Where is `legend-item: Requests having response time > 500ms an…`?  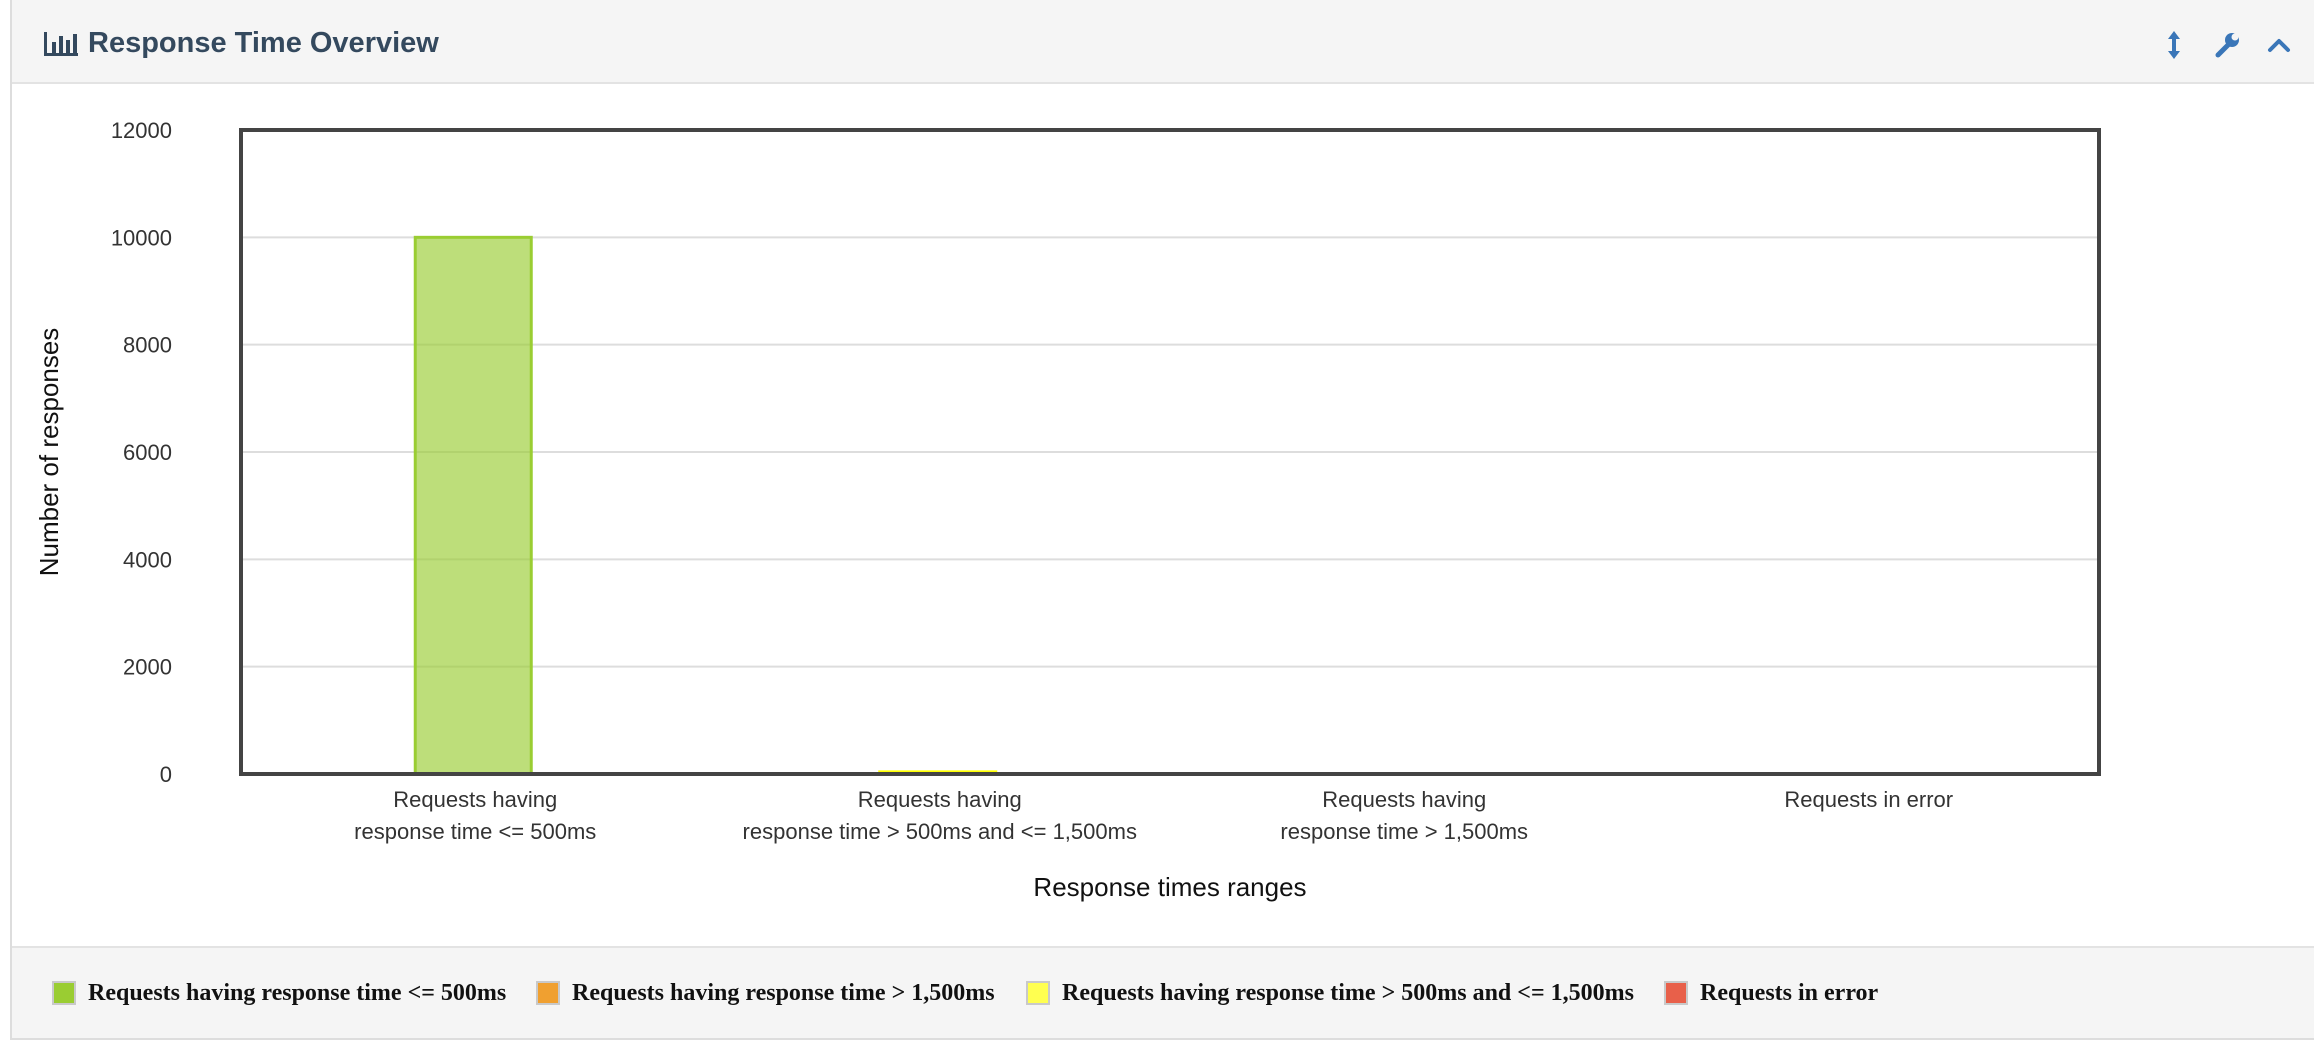 legend-item: Requests having response time > 500ms an… is located at coordinates (1330, 993).